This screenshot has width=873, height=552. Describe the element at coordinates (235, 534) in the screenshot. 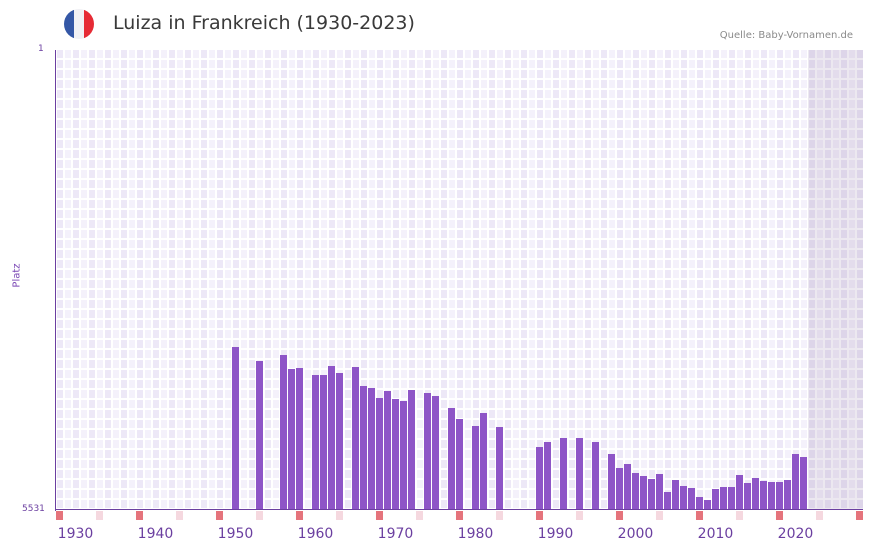

I see `x-tick-1950: 1950` at that location.